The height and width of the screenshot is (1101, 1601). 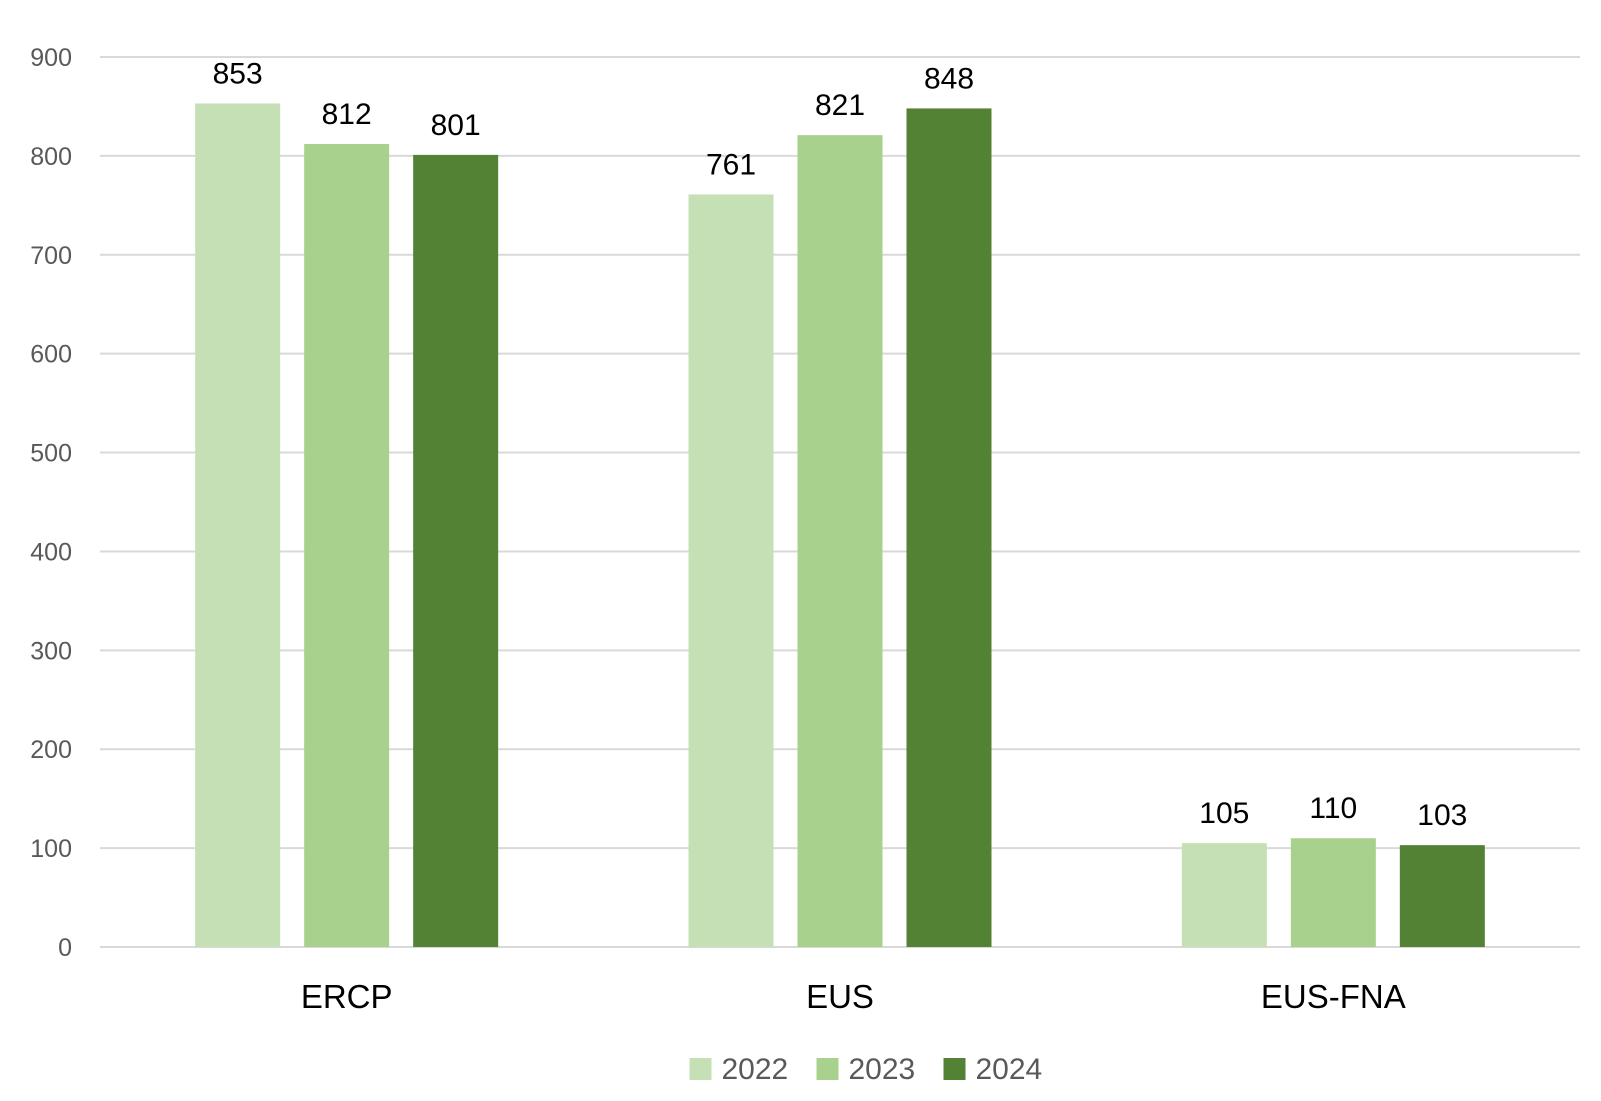 What do you see at coordinates (1009, 1069) in the screenshot?
I see `legend-label: 2024` at bounding box center [1009, 1069].